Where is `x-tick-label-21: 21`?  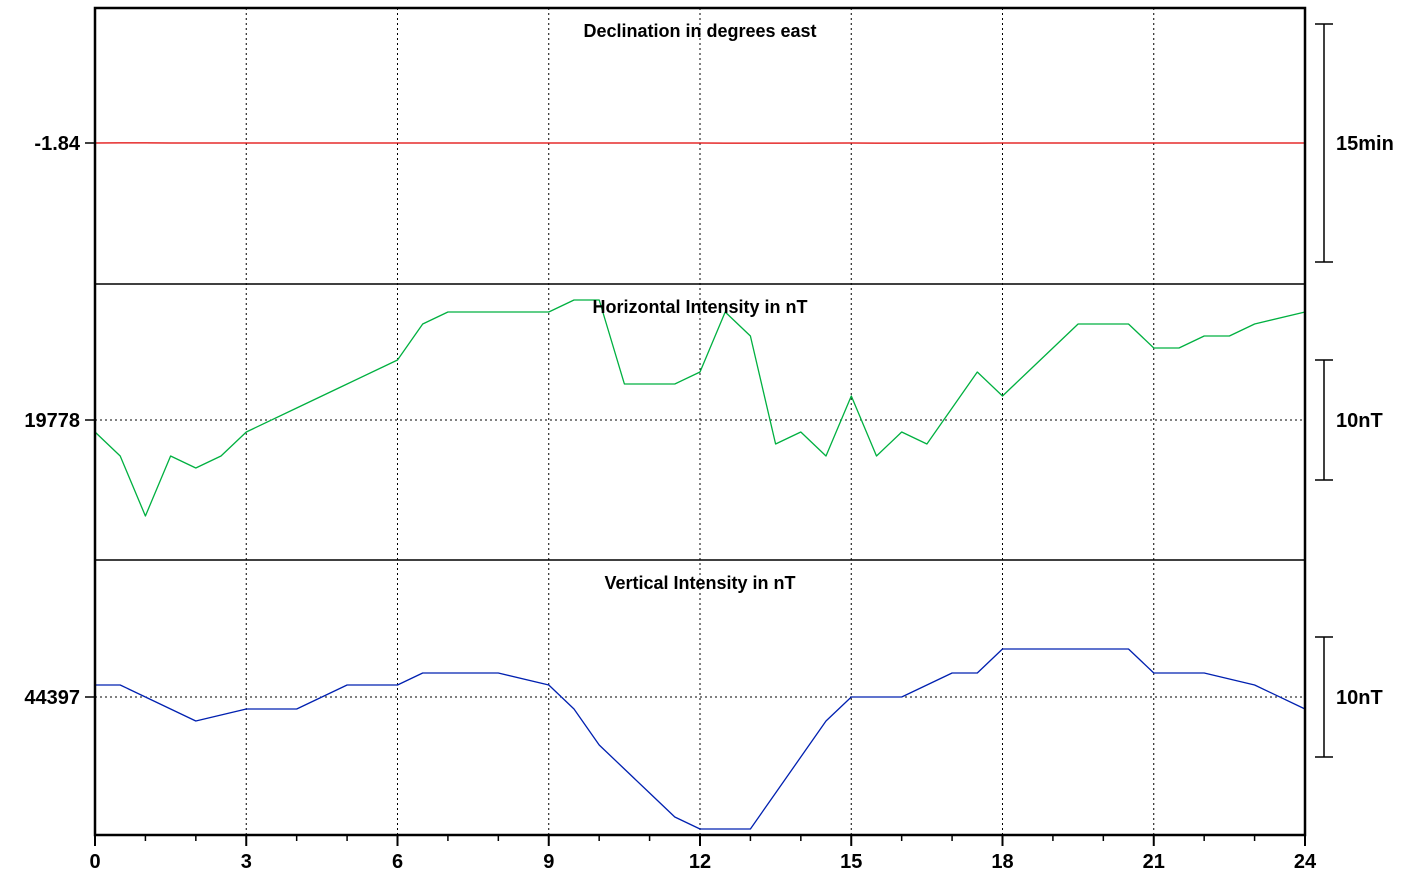 x-tick-label-21: 21 is located at coordinates (1154, 862).